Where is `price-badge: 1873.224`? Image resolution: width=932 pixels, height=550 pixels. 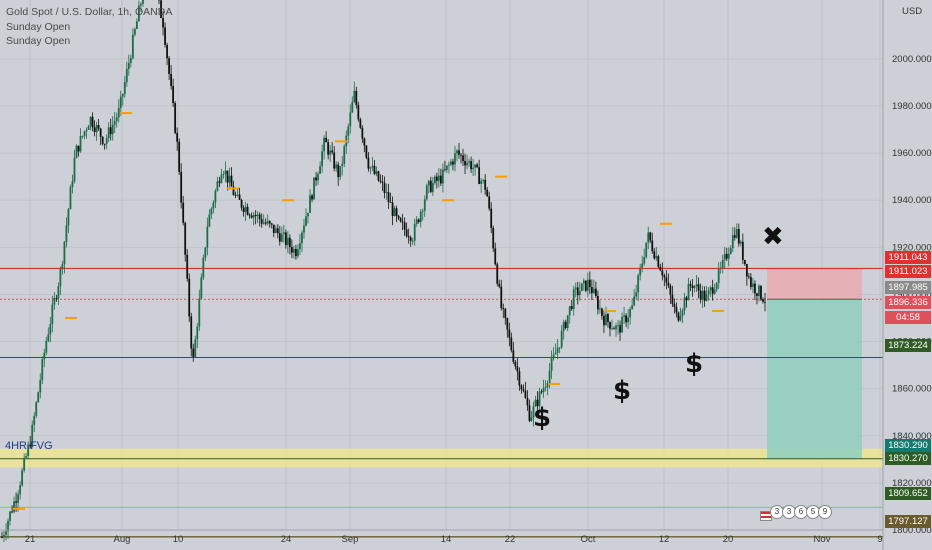 price-badge: 1873.224 is located at coordinates (908, 345).